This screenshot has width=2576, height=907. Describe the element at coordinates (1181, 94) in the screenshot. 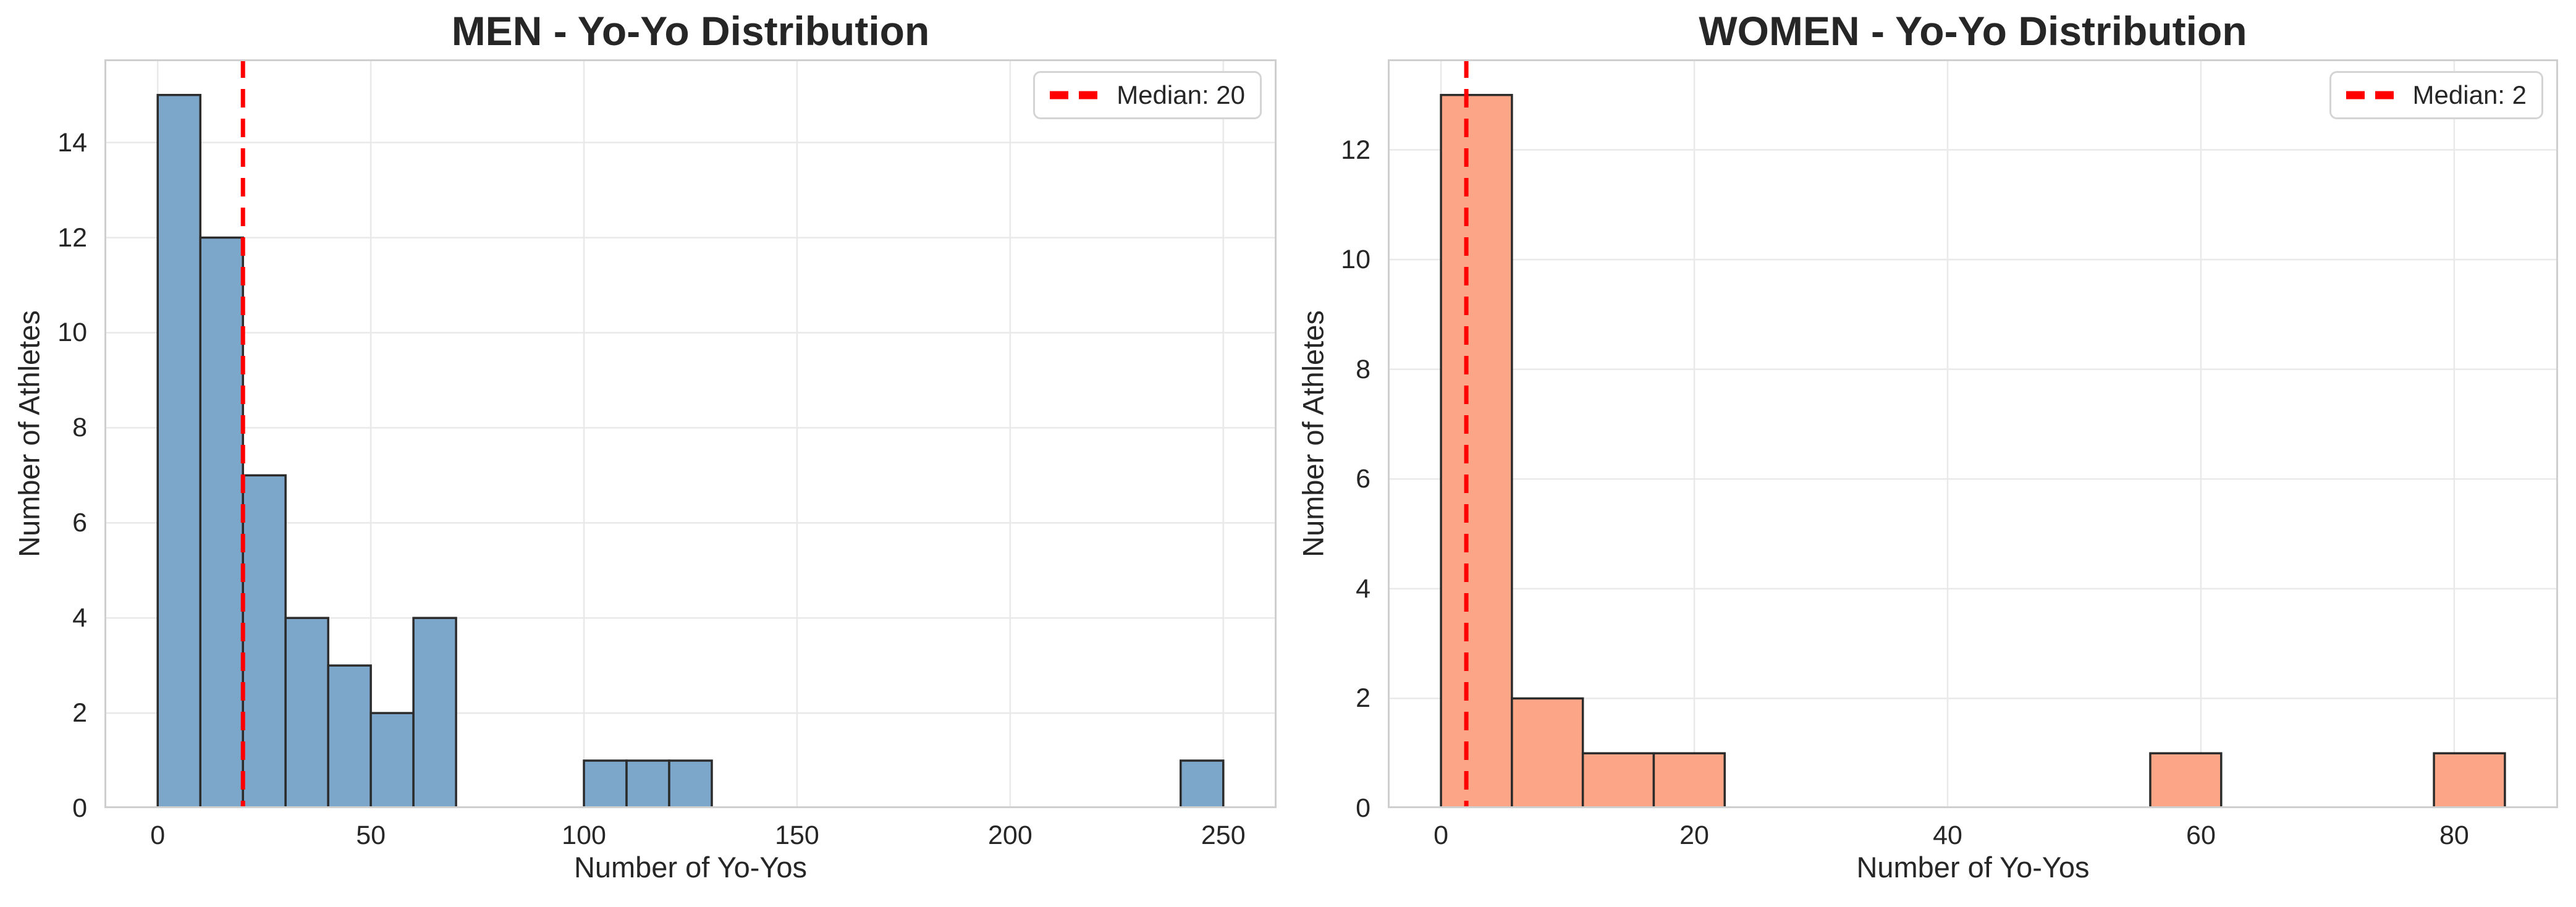

I see `legend-label-men: Median: 20` at that location.